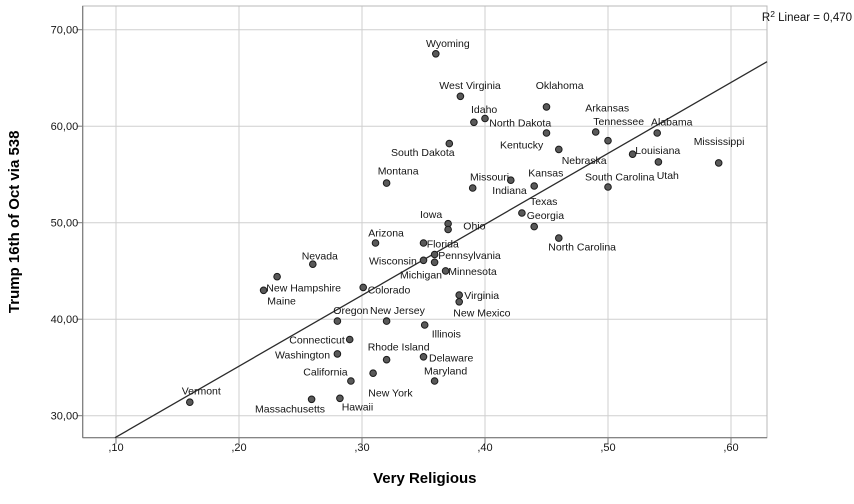  Describe the element at coordinates (607, 448) in the screenshot. I see `x-tick-label: ,50` at that location.